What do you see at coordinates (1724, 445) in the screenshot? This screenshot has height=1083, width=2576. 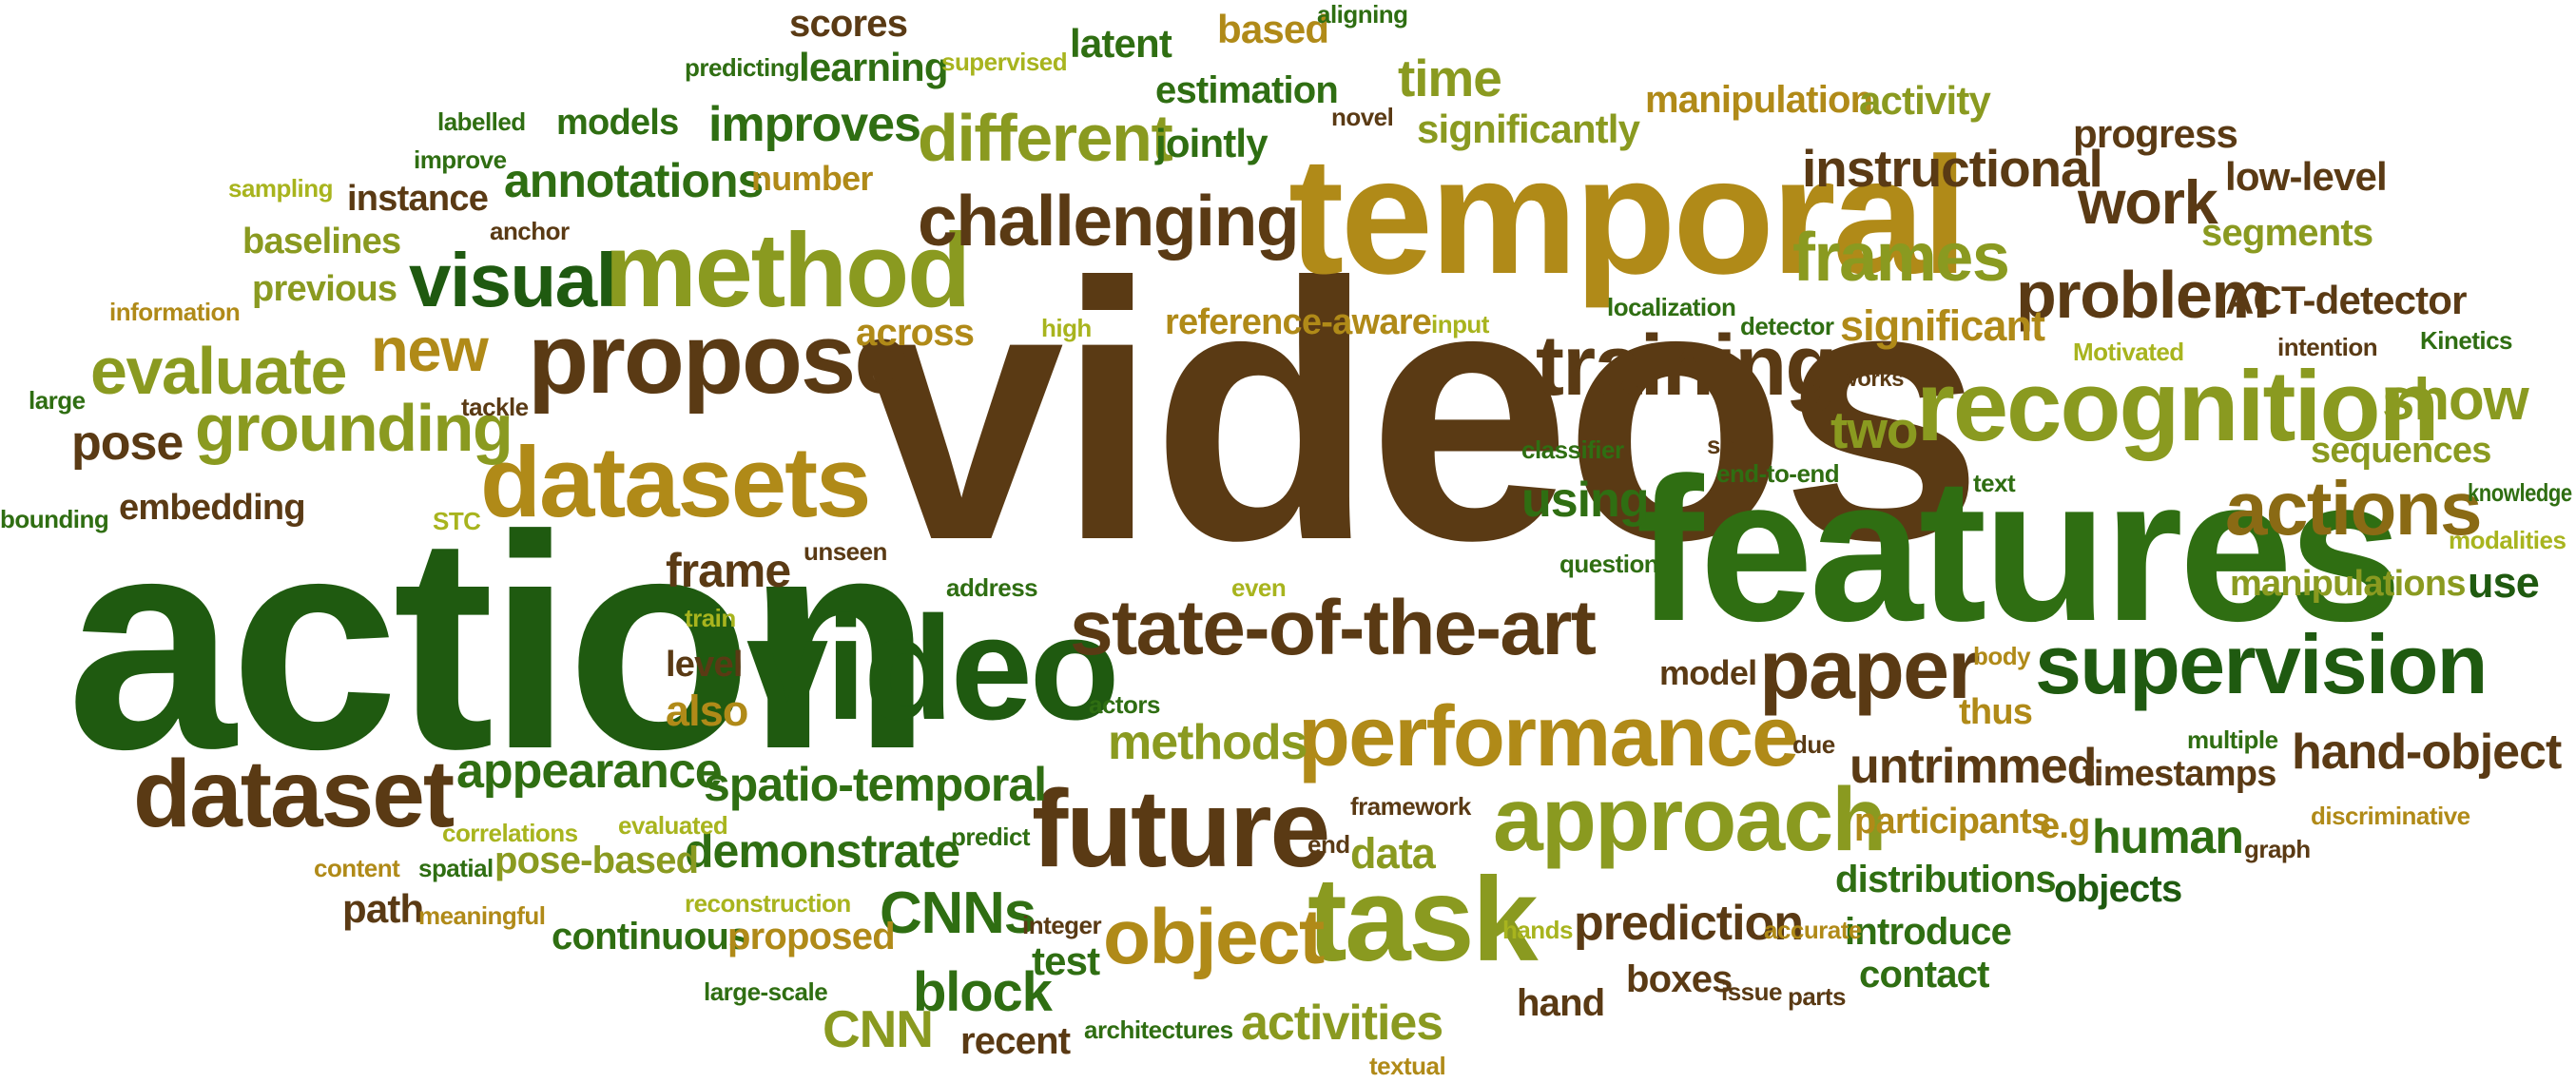 I see `word-set: set` at bounding box center [1724, 445].